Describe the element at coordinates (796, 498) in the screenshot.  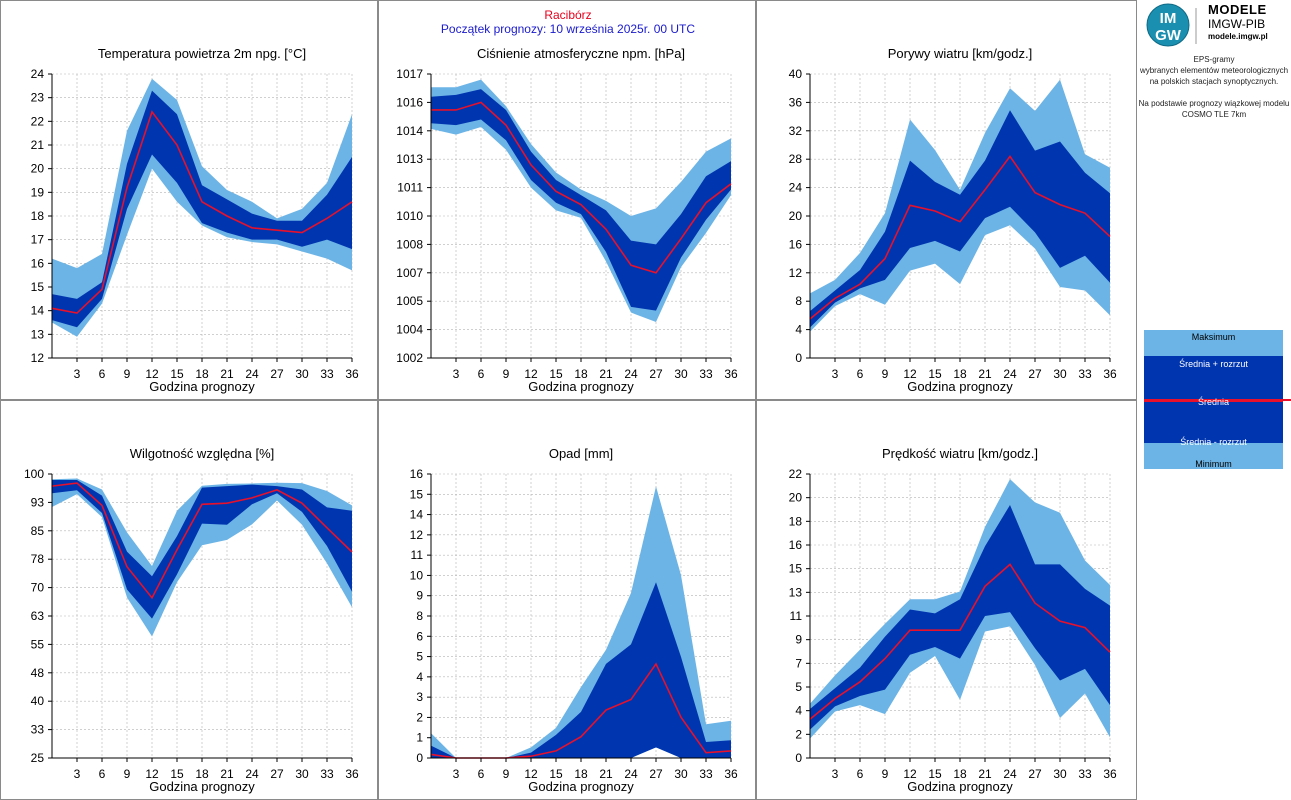
I see `y-tick-label: 20` at that location.